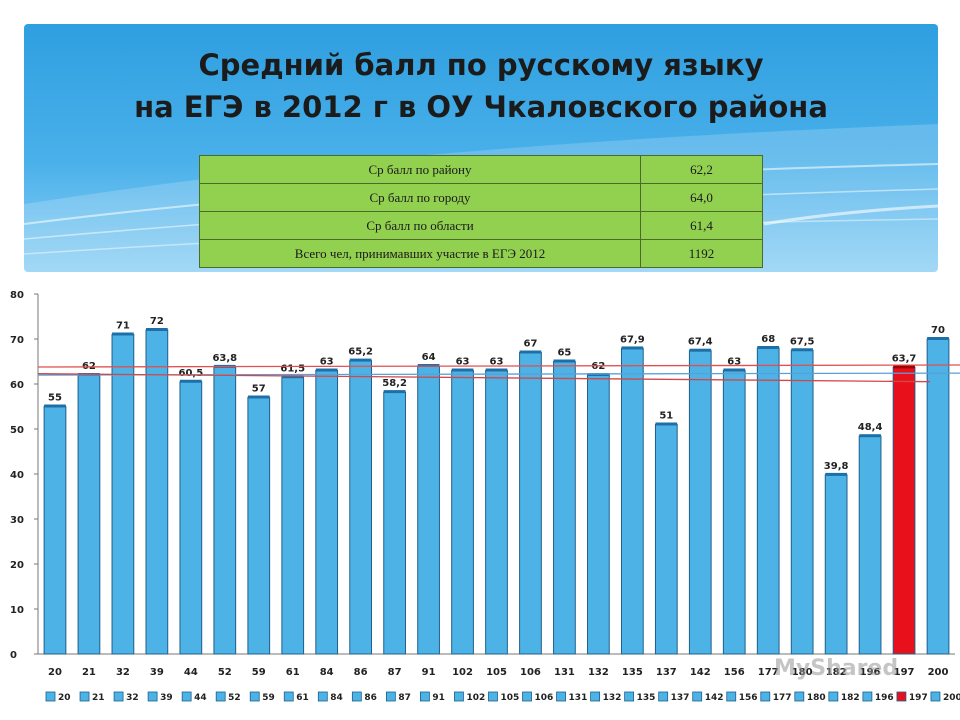 This screenshot has height=720, width=960. I want to click on y-tick-label: 30, so click(17, 520).